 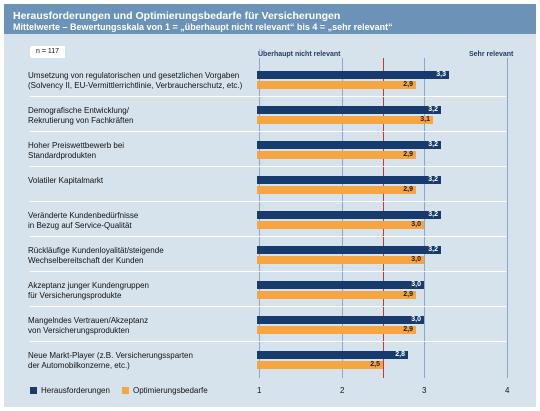 I want to click on legend-item-herausforderungen: Herausforderungen, so click(x=70, y=390).